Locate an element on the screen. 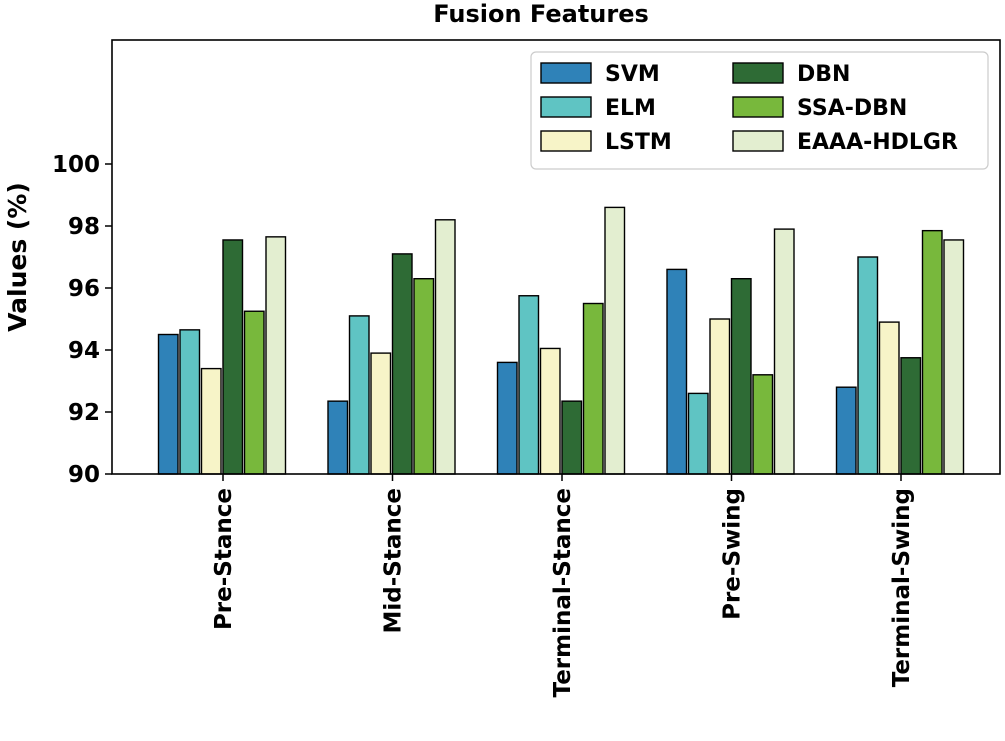  y-axis-label: Values (%) is located at coordinates (17, 257).